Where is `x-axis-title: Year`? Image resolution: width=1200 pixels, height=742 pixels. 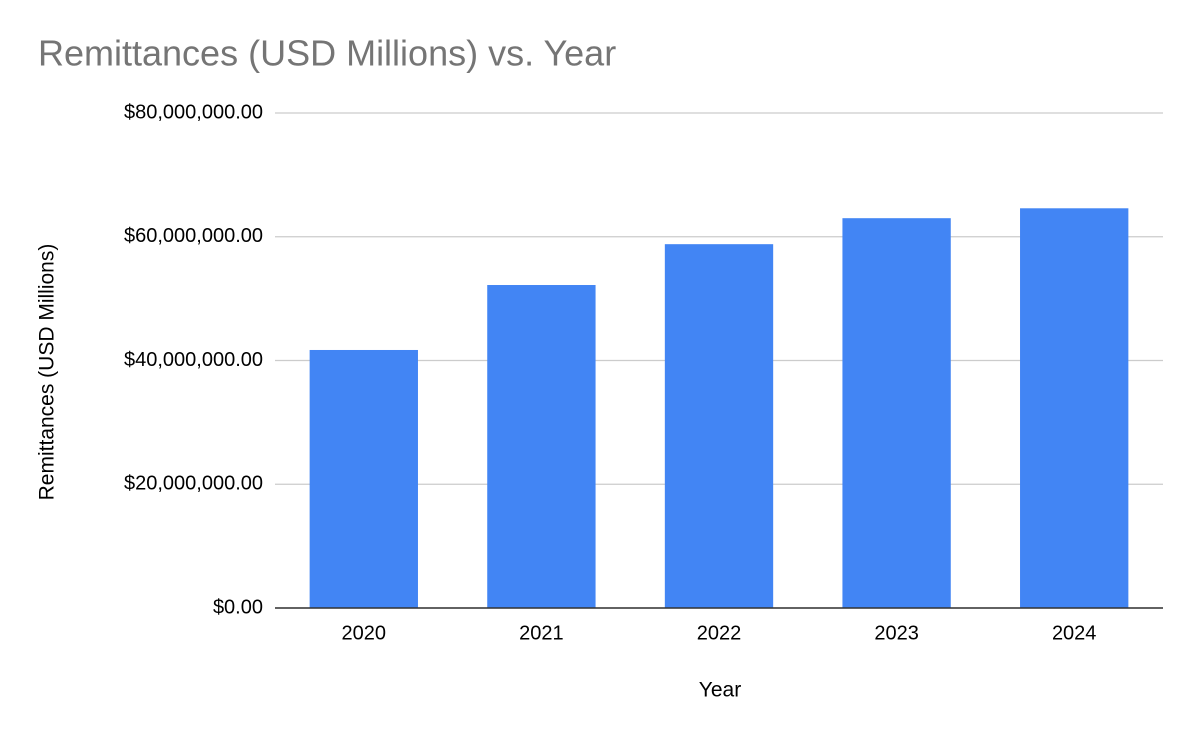
x-axis-title: Year is located at coordinates (720, 690).